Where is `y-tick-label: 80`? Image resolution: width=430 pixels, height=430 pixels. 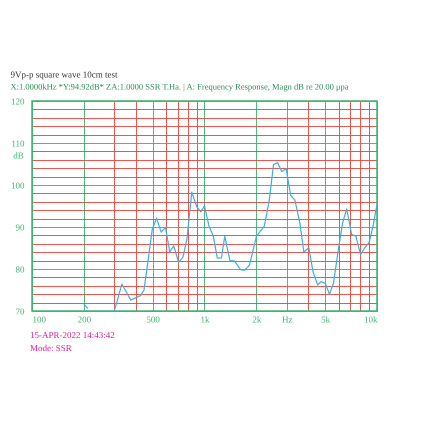 y-tick-label: 80 is located at coordinates (20, 269).